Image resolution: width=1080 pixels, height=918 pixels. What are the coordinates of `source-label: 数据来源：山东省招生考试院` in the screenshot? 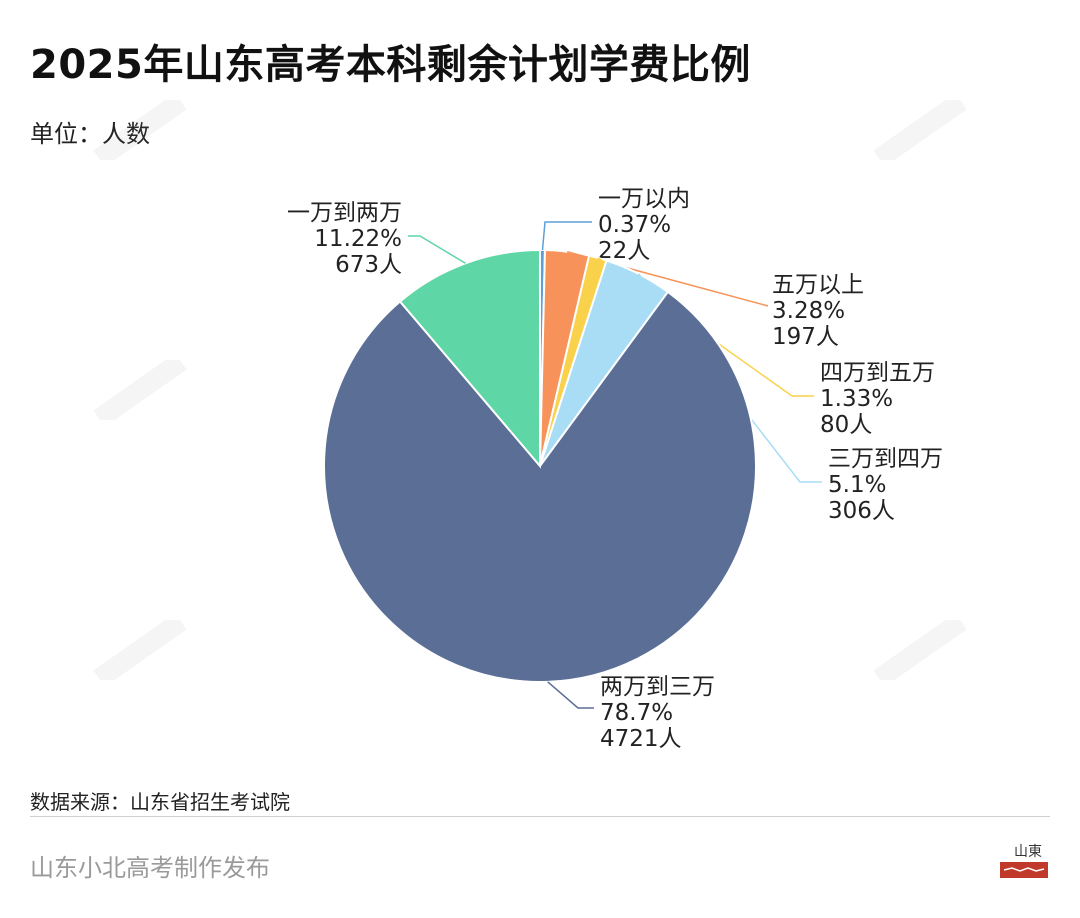 It's located at (160, 802).